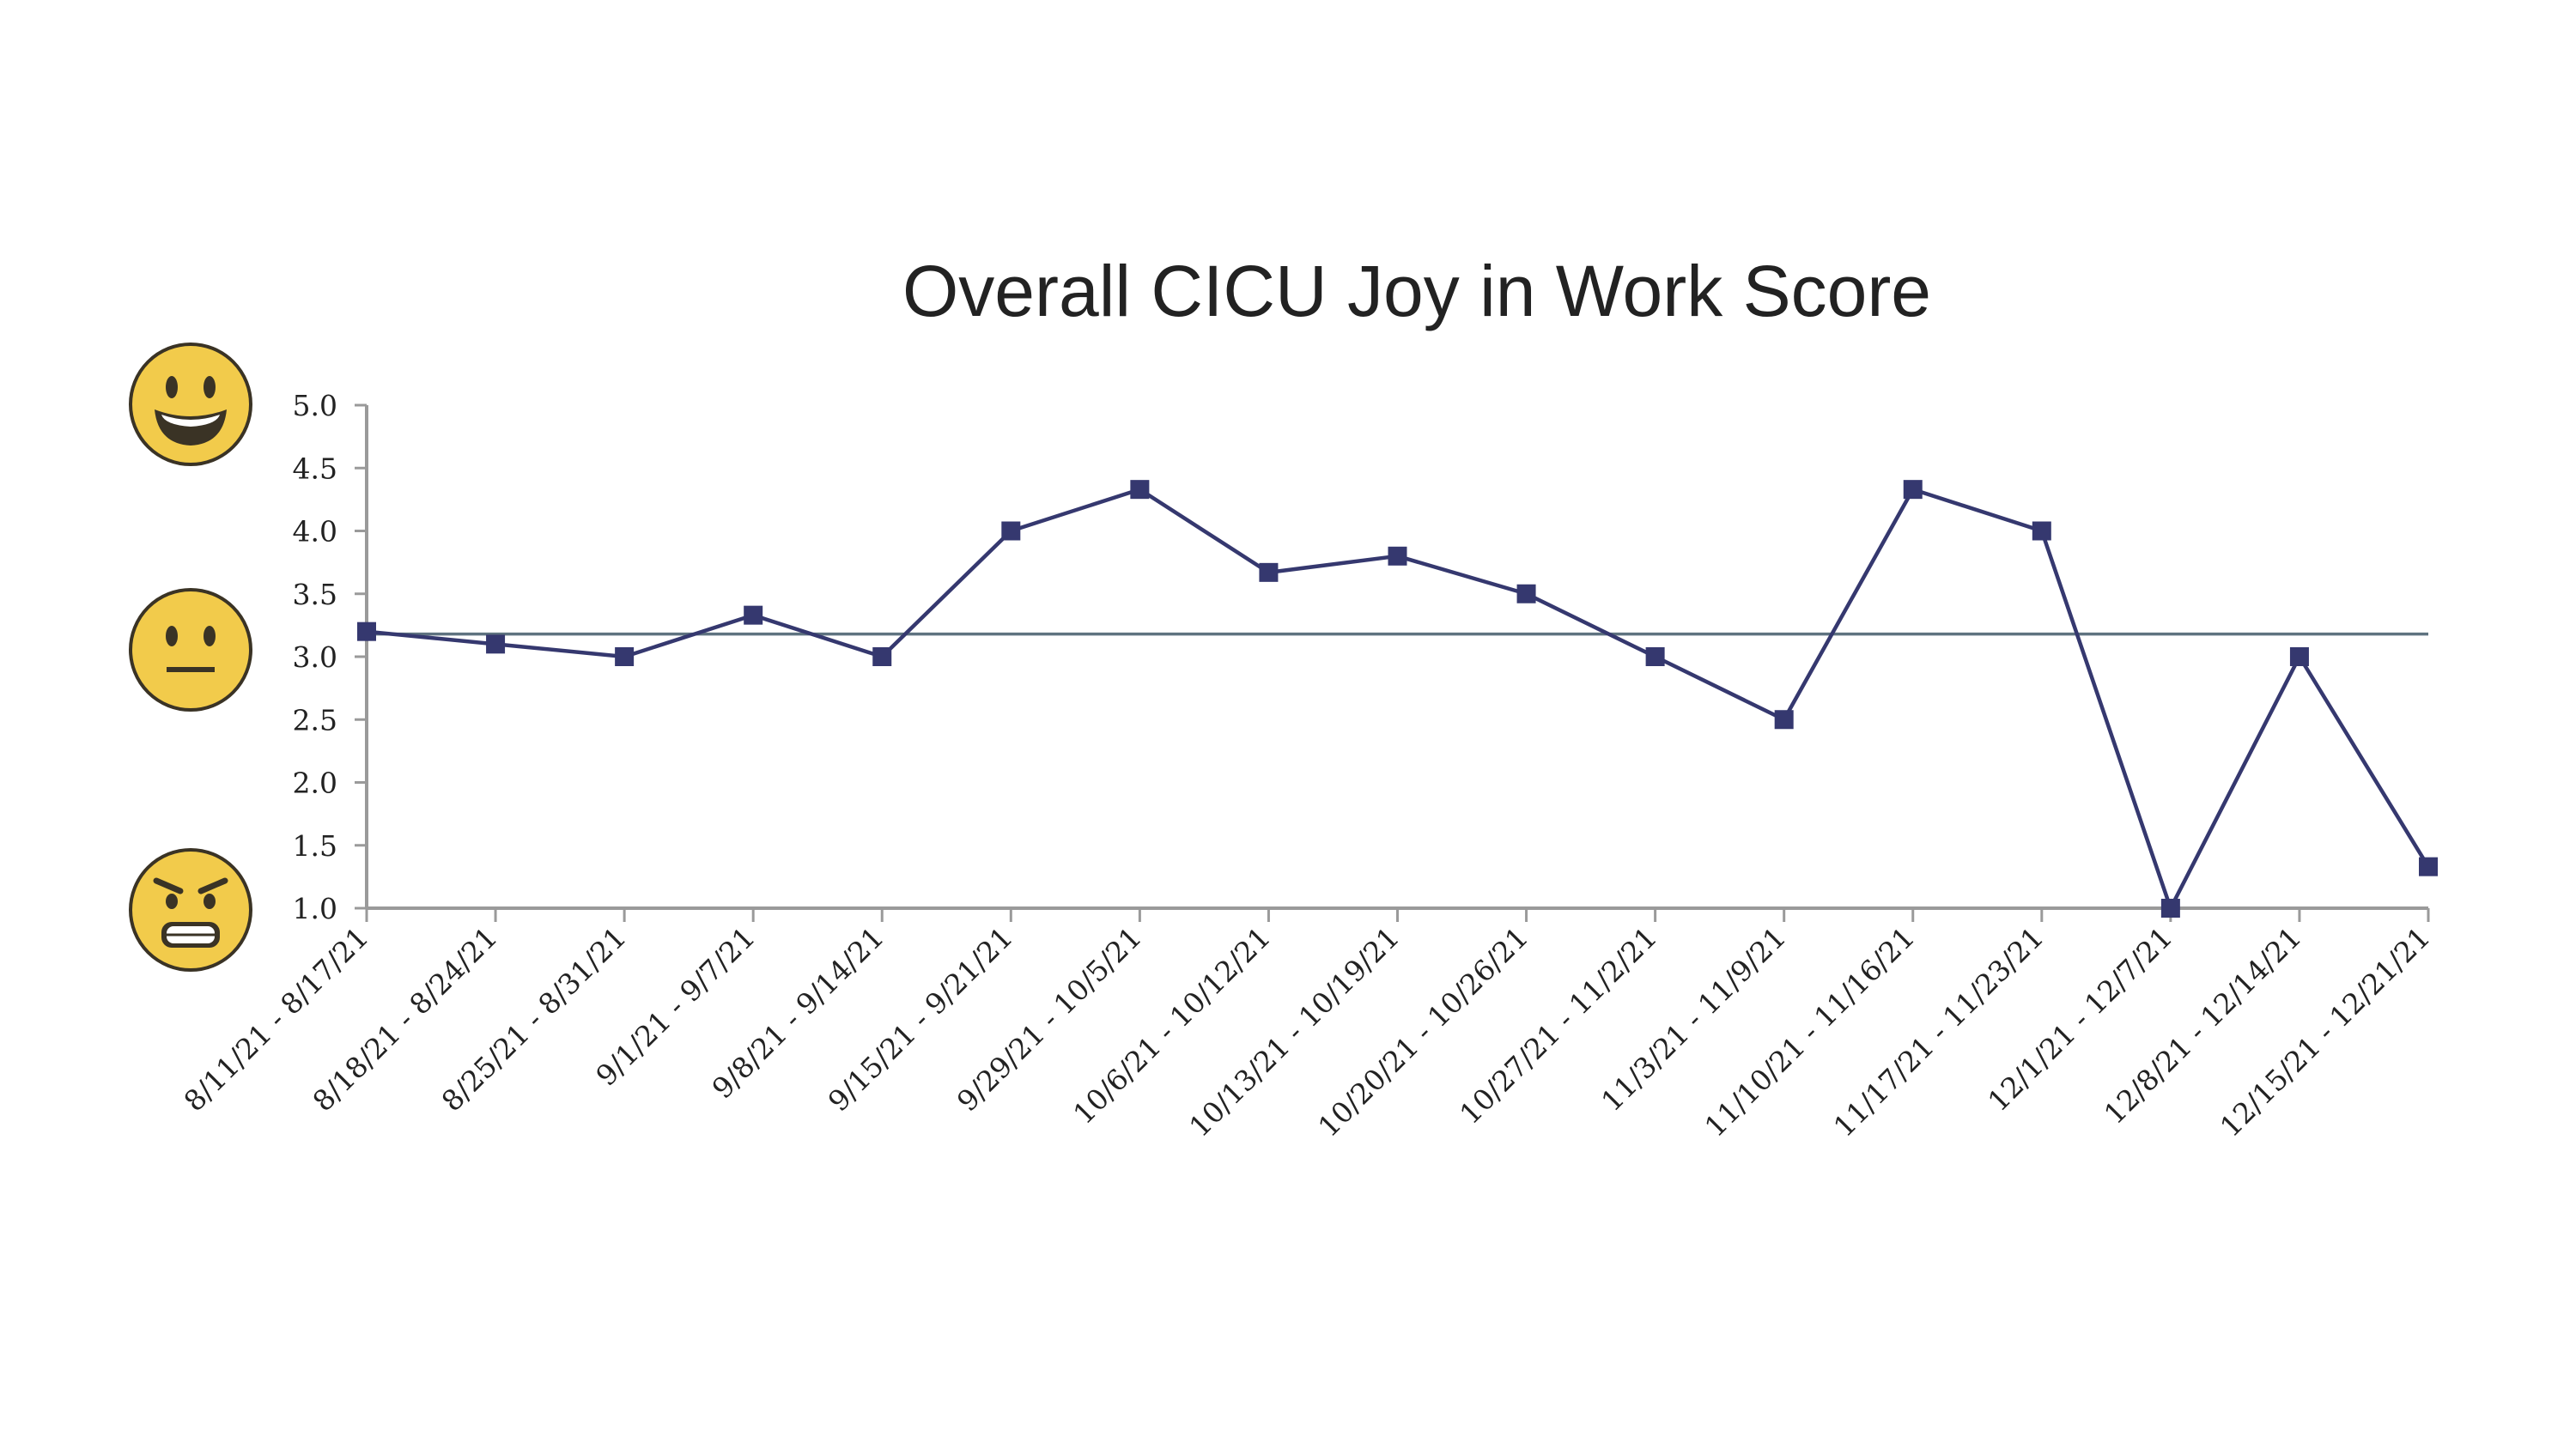  Describe the element at coordinates (1416, 291) in the screenshot. I see `chart-title: Overall CICU Joy in Work Score` at that location.